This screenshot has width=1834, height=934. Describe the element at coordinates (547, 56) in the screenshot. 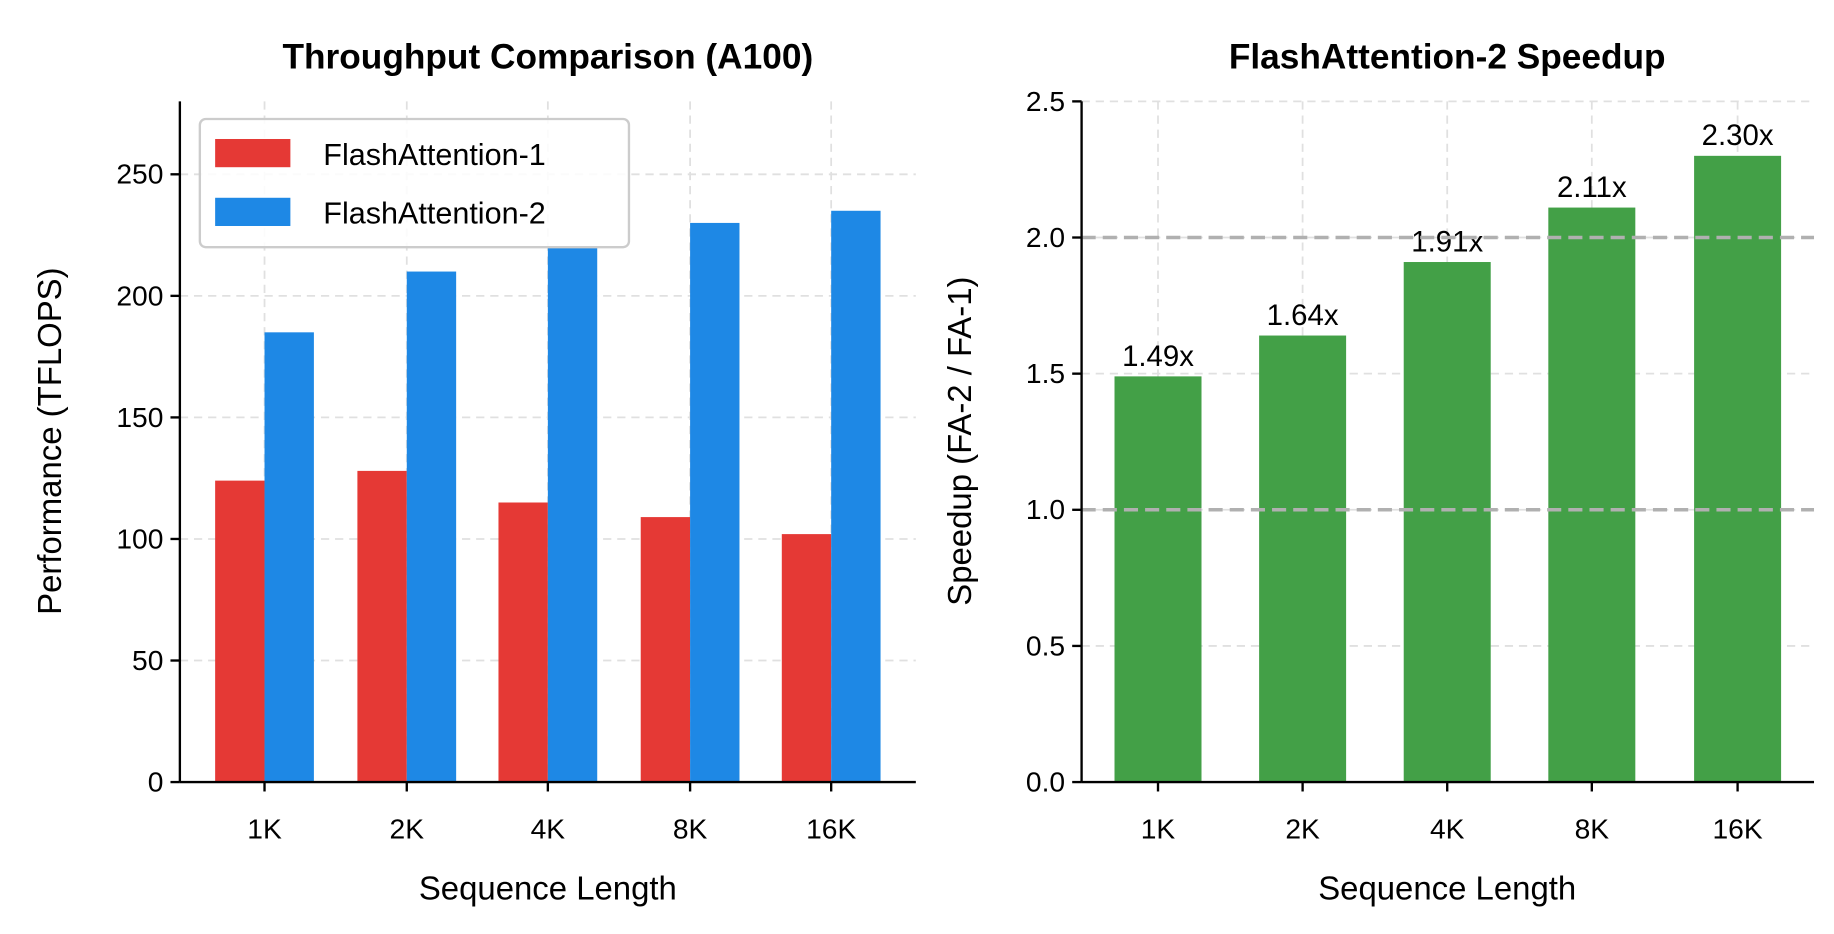

I see `chart-title: Throughput Comparison (A100)` at that location.